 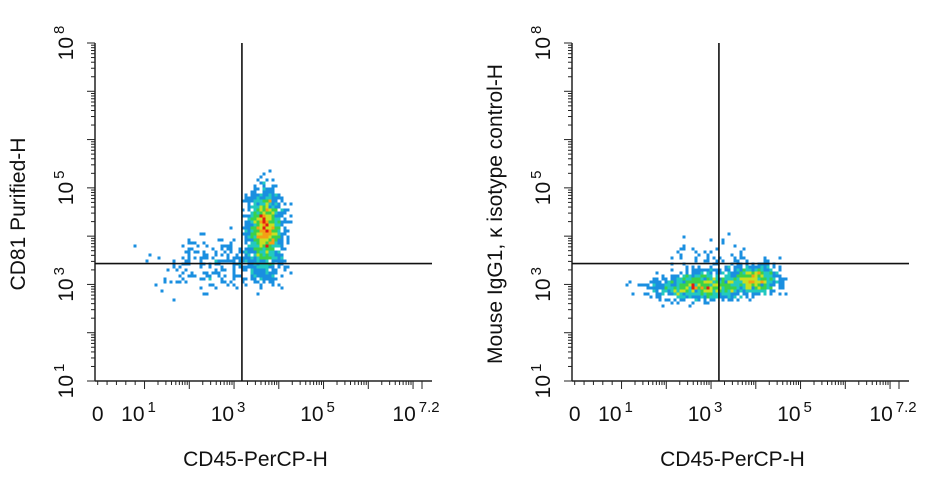 What do you see at coordinates (706, 270) in the screenshot?
I see `event-dots` at bounding box center [706, 270].